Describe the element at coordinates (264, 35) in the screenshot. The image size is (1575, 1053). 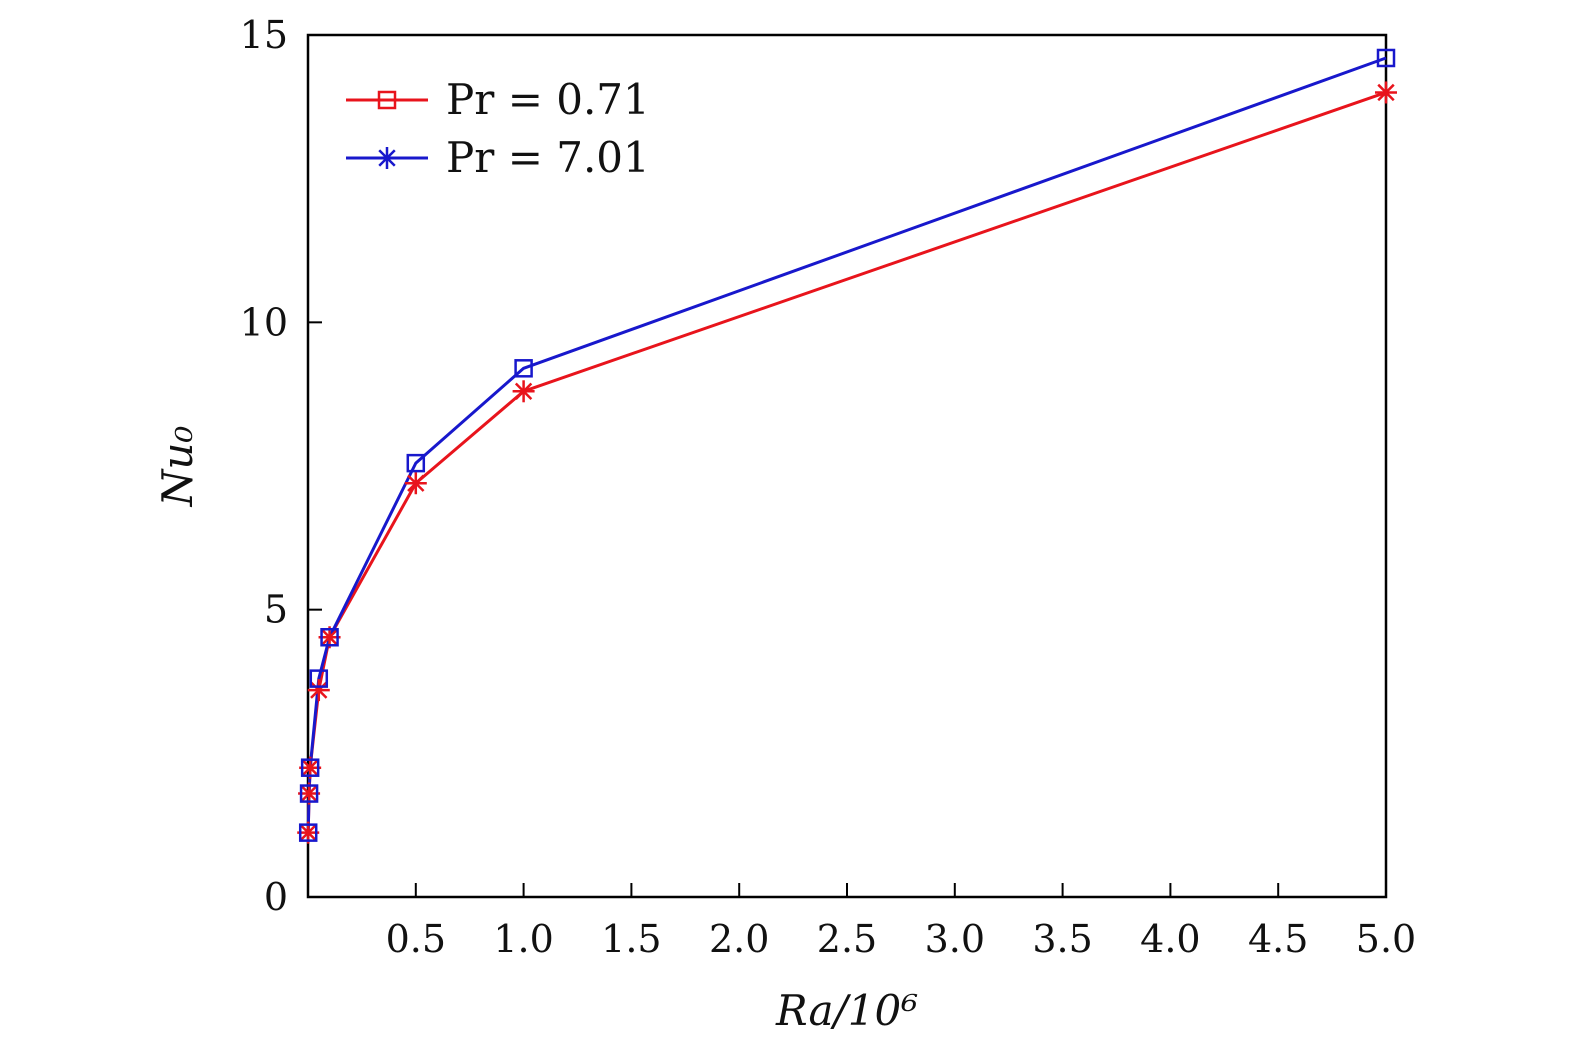
I see `y-tick-label: 15` at that location.